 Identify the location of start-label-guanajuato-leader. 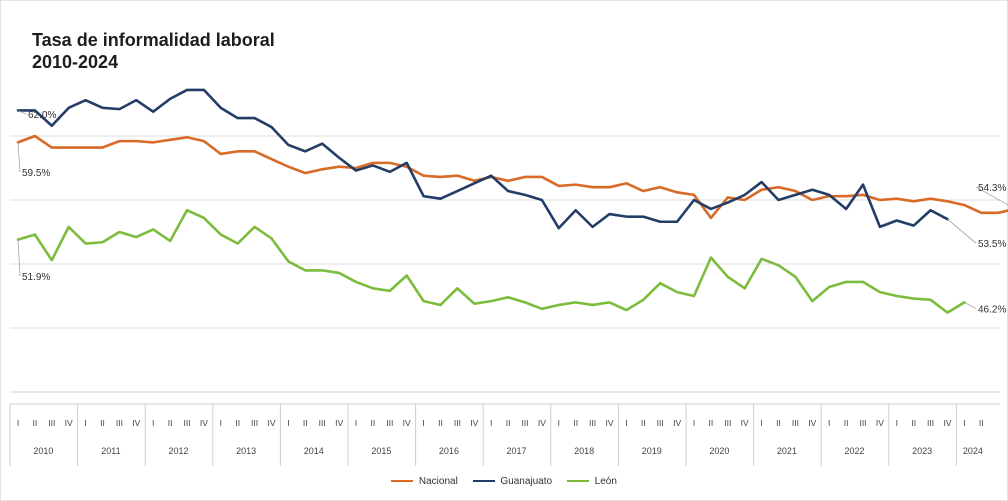
(22, 112).